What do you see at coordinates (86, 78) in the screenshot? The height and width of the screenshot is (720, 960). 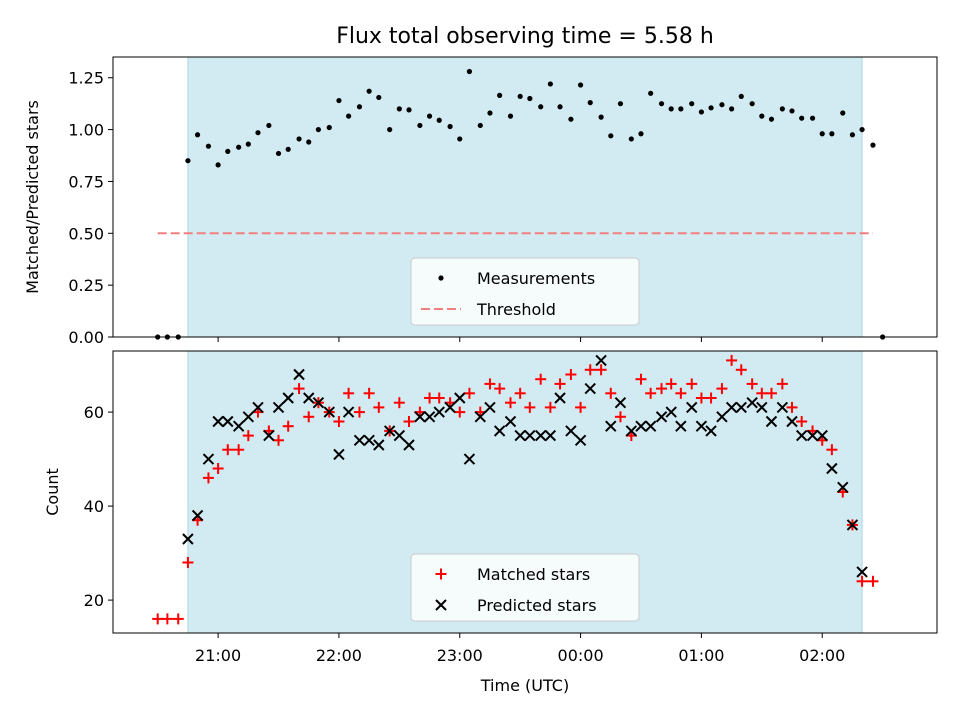 I see `y-tick-label: 1.25` at bounding box center [86, 78].